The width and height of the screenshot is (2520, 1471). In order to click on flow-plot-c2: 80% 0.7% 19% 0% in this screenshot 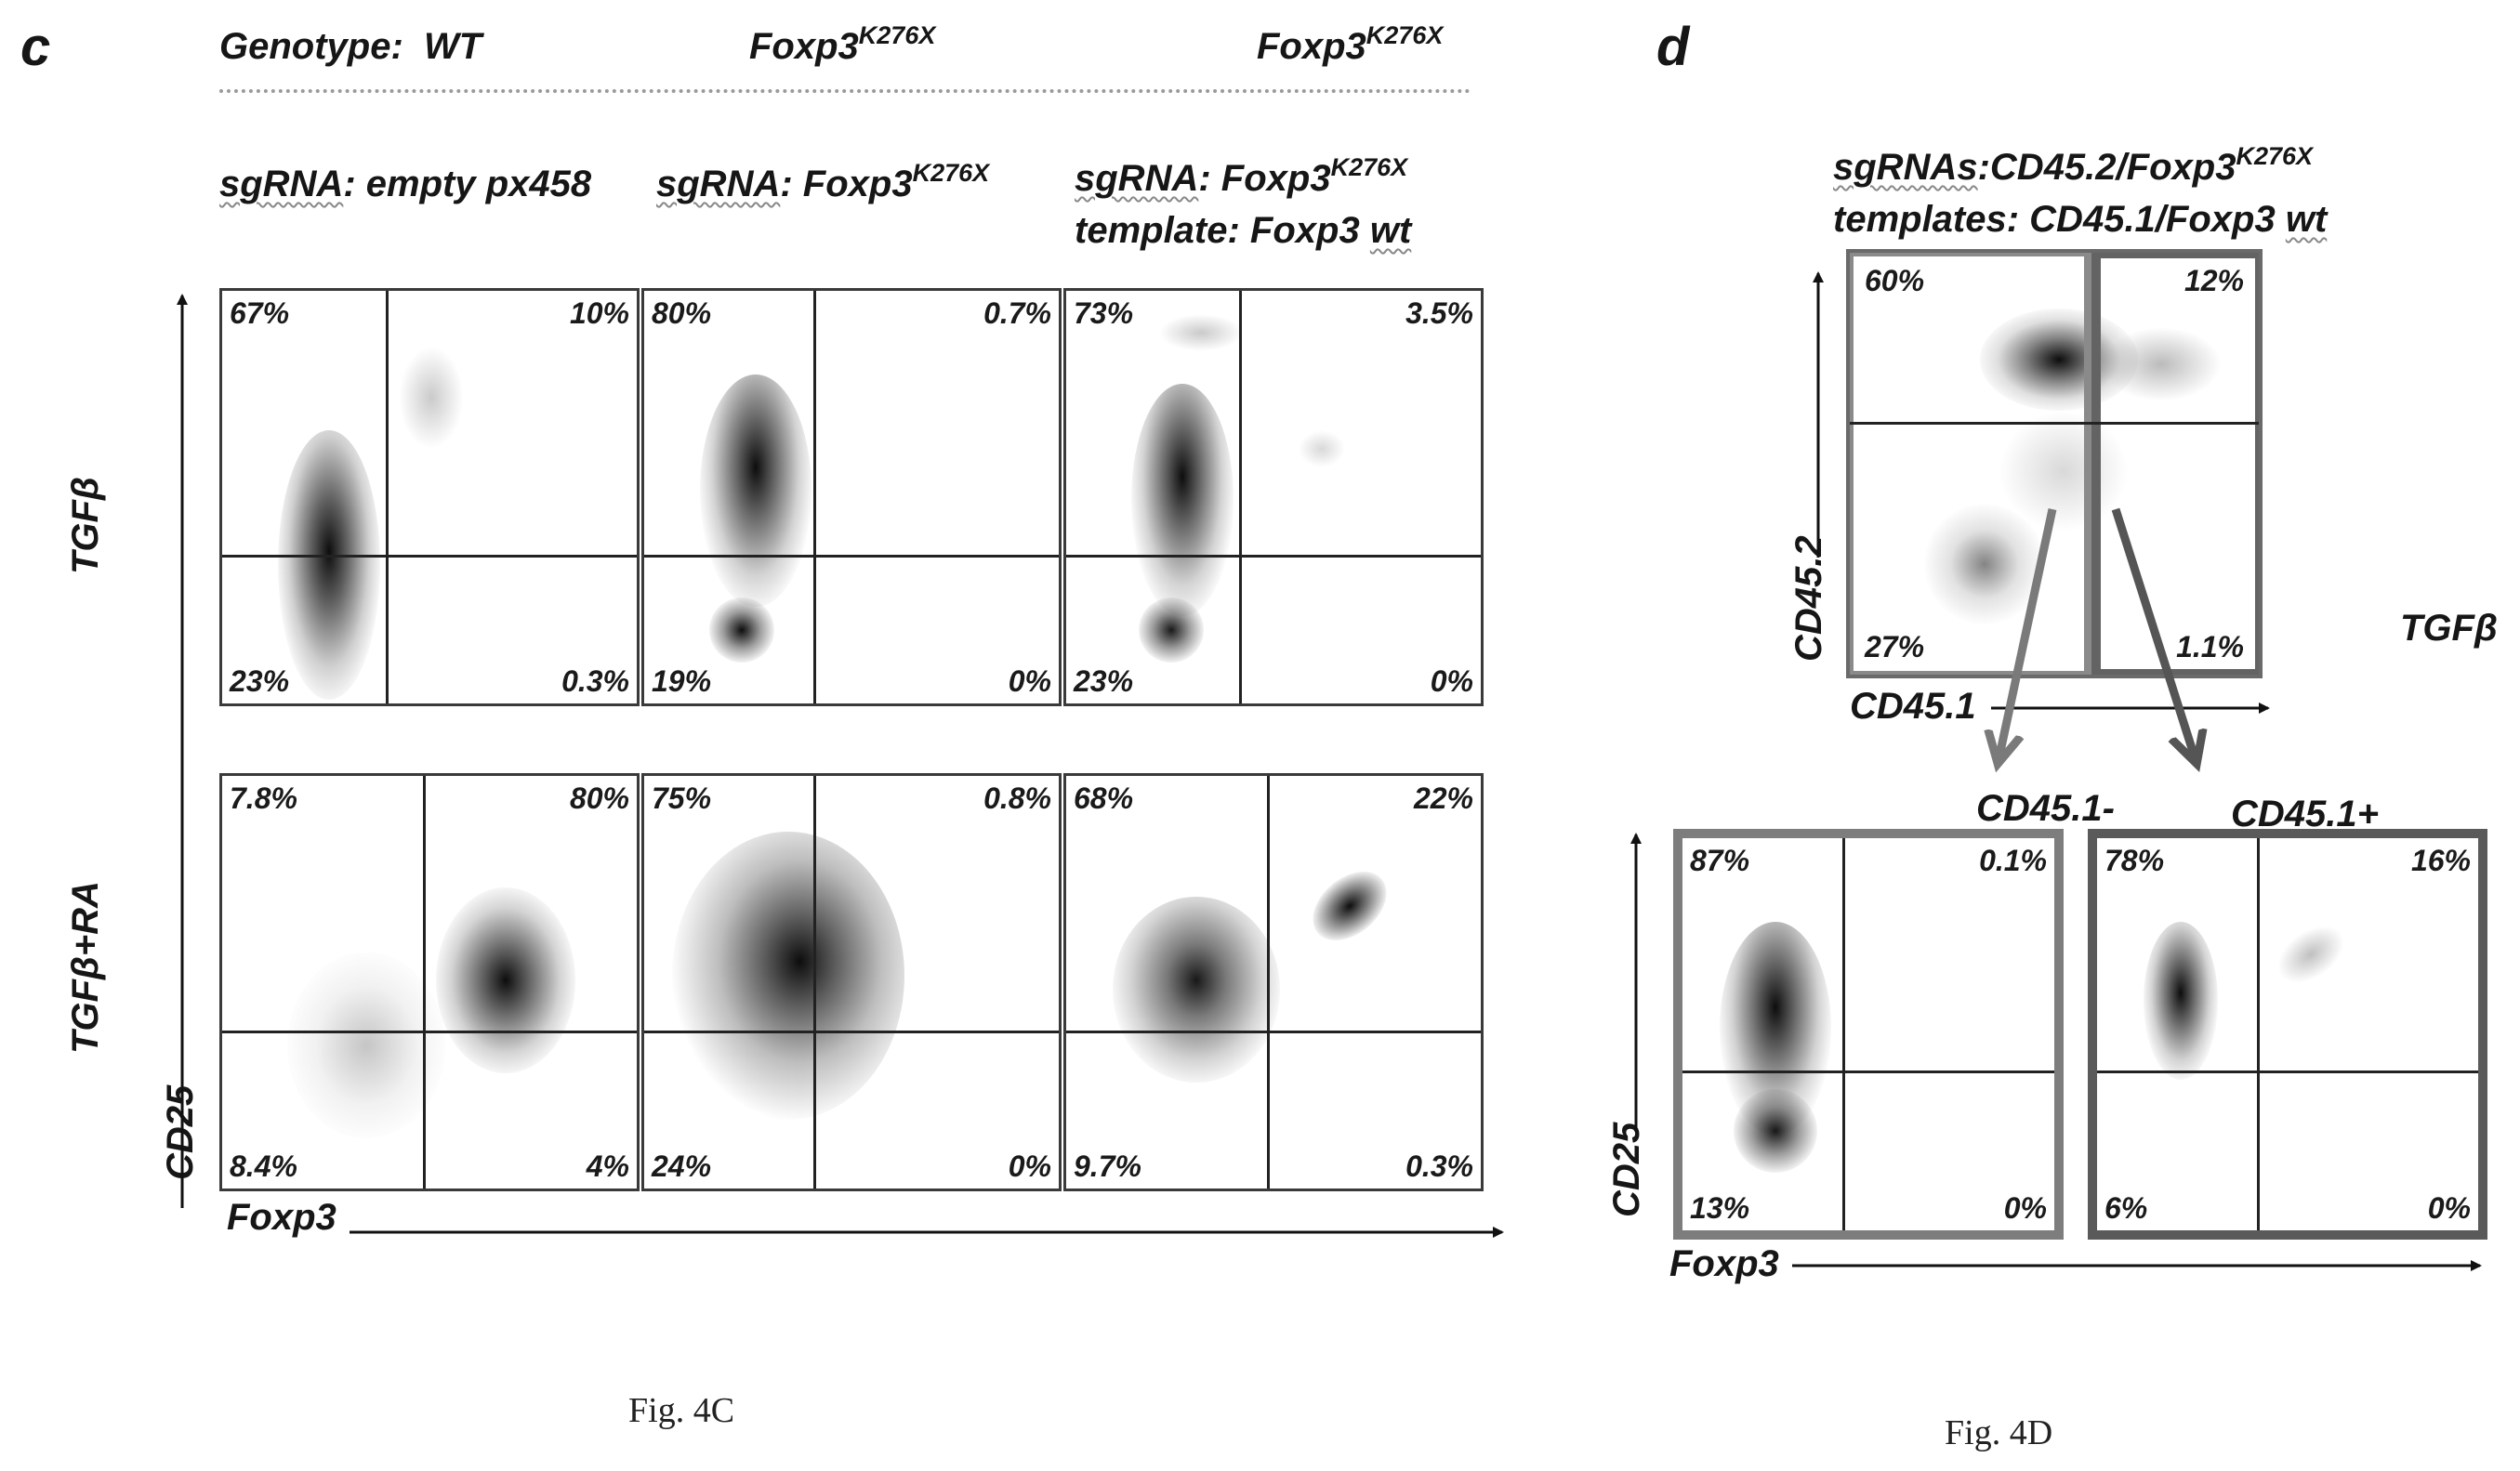, I will do `click(851, 497)`.